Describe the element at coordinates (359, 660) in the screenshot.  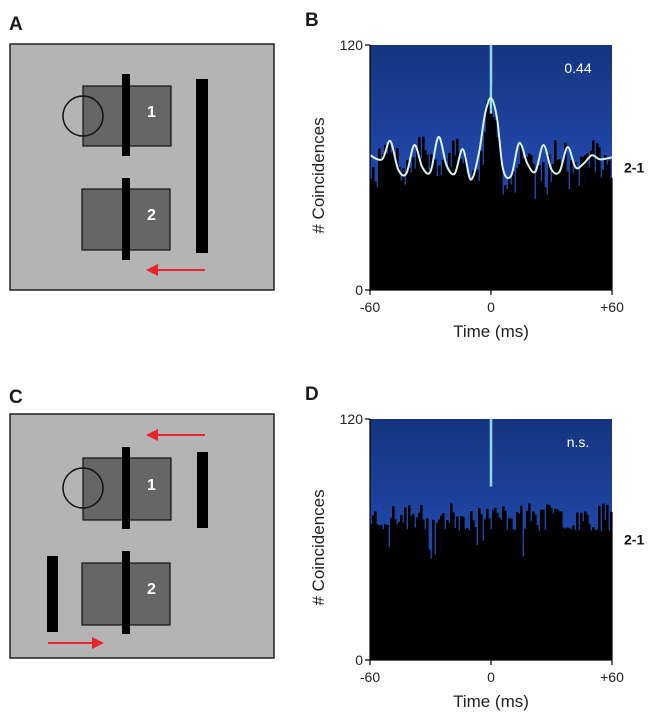
I see `y-tick-label: 0` at that location.